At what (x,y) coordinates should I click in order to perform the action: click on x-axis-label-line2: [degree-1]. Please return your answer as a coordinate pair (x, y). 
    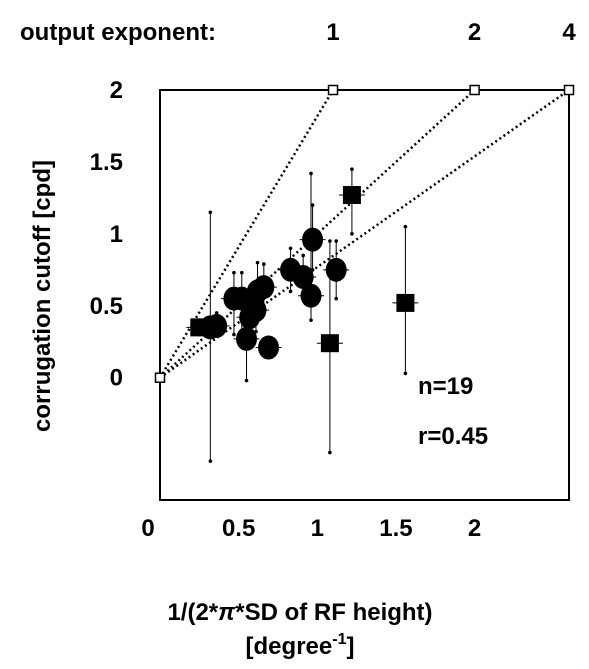
    Looking at the image, I should click on (300, 645).